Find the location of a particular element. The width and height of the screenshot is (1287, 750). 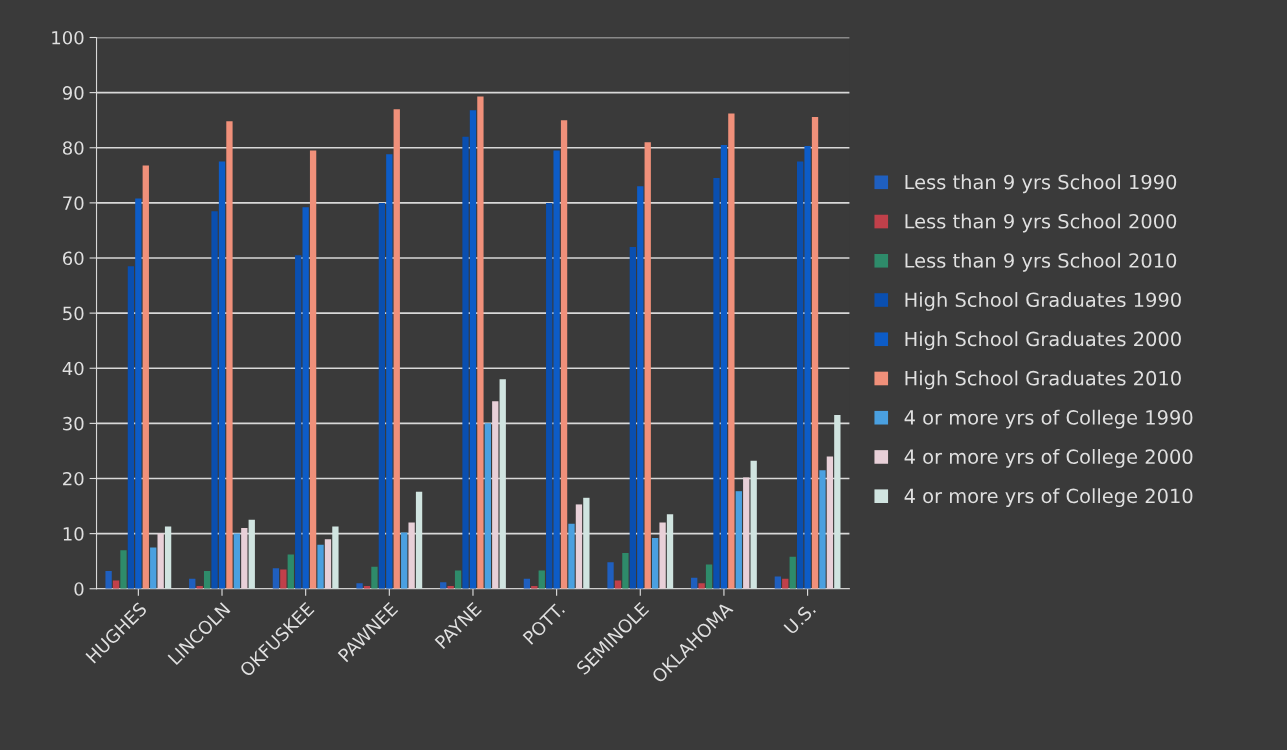

y-tick-label: 70 is located at coordinates (73, 203).